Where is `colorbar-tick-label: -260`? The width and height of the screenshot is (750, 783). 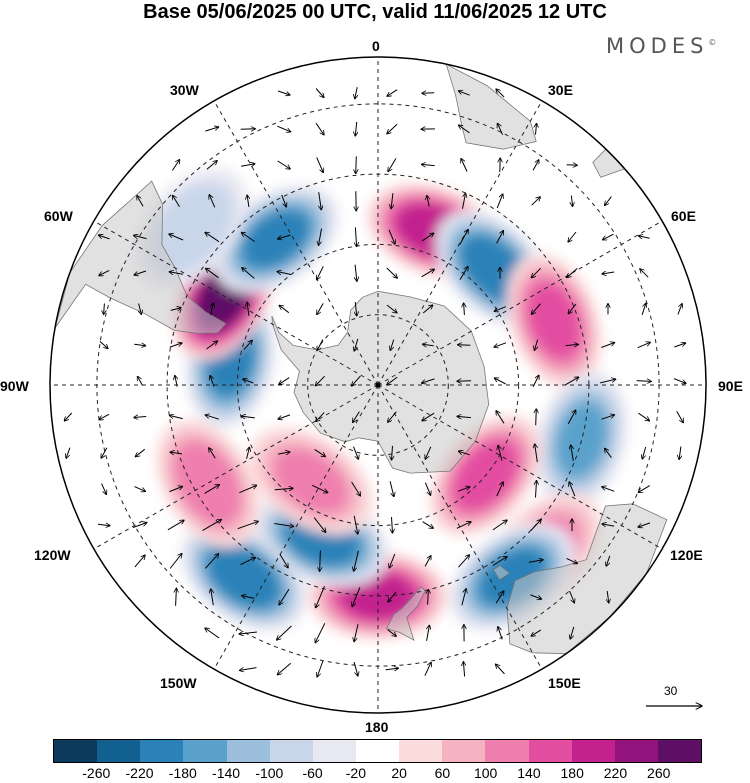
colorbar-tick-label: -260 is located at coordinates (96, 773).